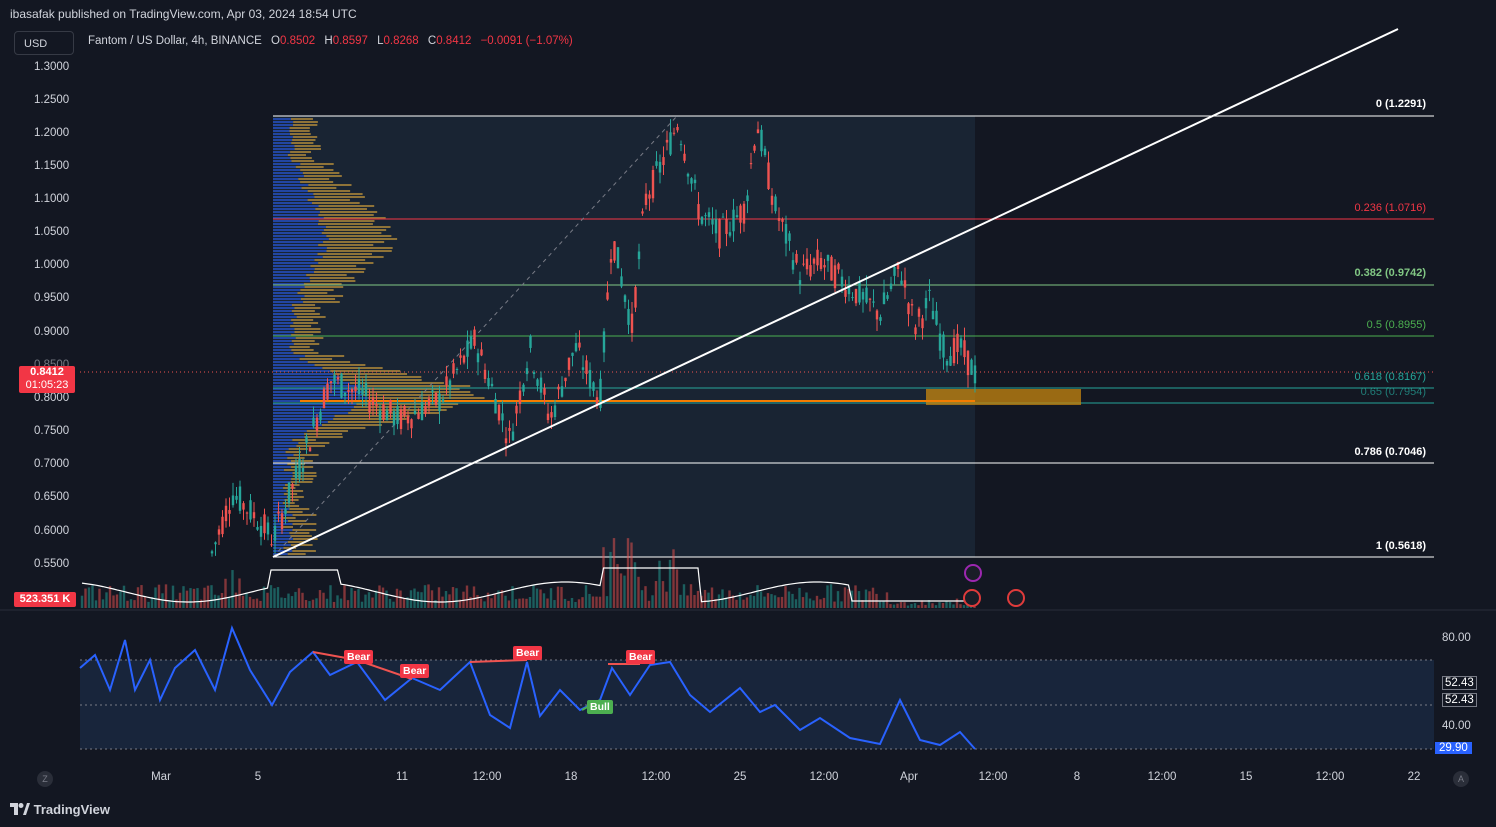 The height and width of the screenshot is (827, 1496). What do you see at coordinates (1003, 397) in the screenshot?
I see `support-zone-box` at bounding box center [1003, 397].